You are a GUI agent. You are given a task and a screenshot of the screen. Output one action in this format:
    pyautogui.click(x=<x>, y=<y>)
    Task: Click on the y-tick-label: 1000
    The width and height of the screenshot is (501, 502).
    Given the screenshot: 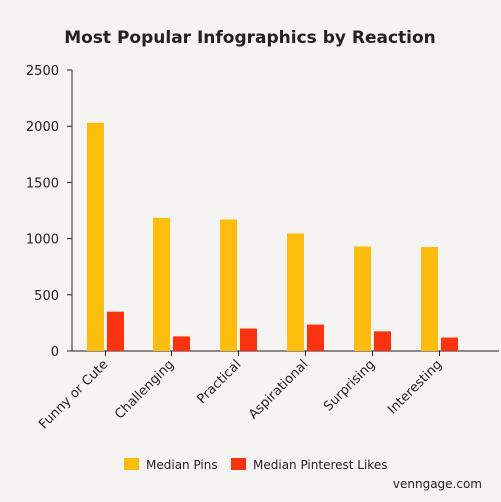 What is the action you would take?
    pyautogui.click(x=42, y=240)
    